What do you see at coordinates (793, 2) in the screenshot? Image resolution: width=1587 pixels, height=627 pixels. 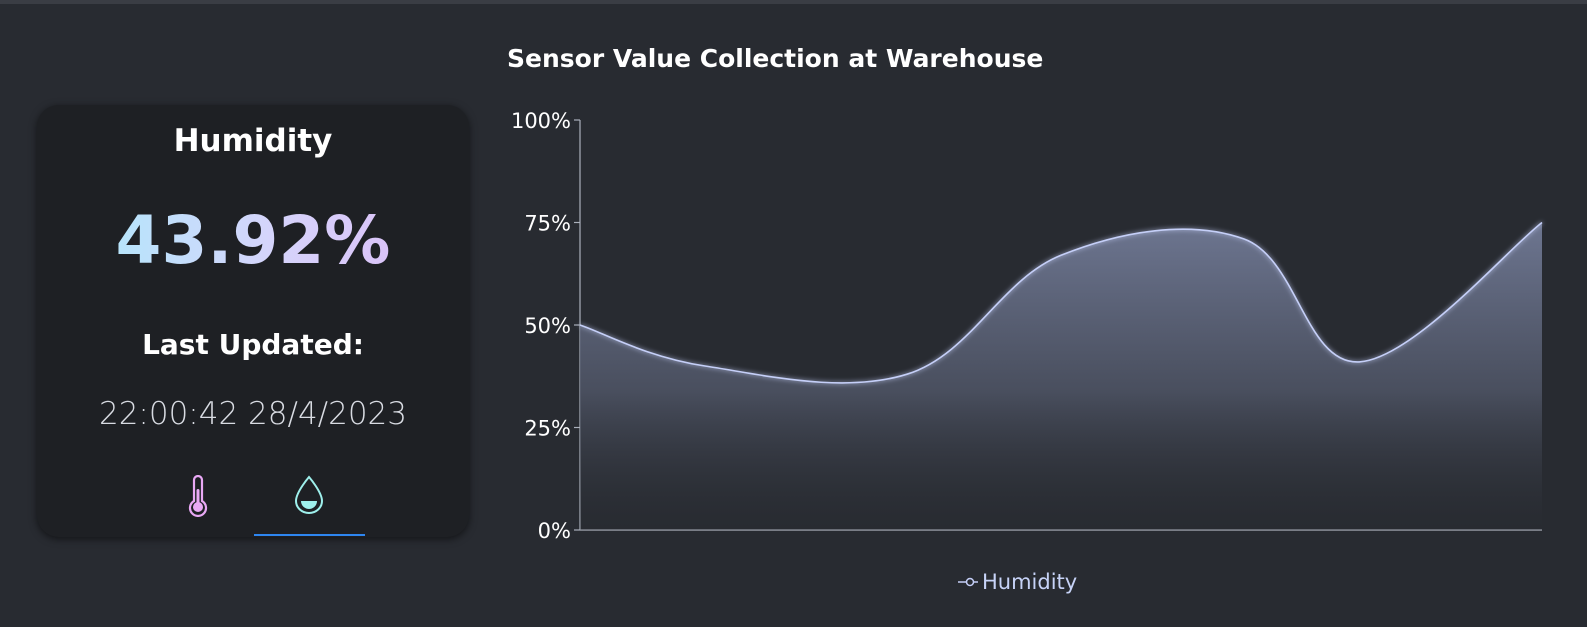 I see `top-border` at bounding box center [793, 2].